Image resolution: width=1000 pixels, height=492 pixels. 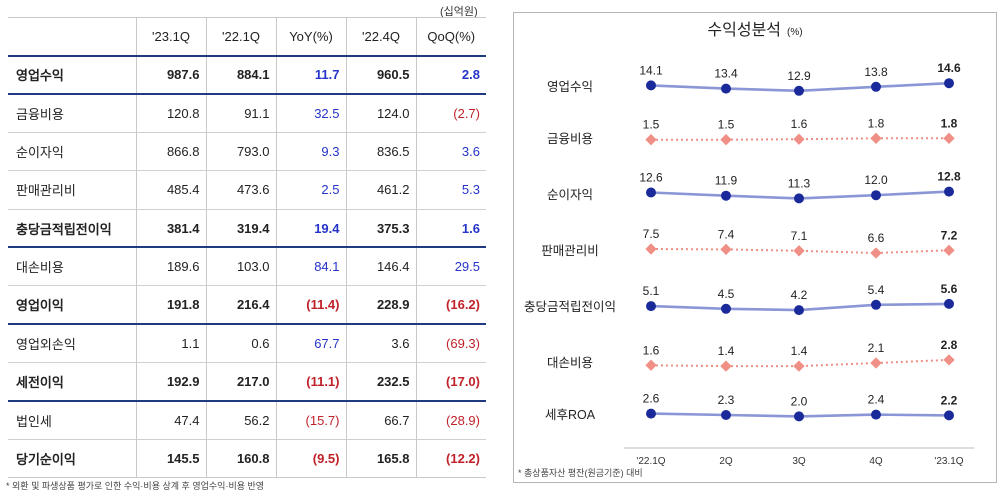 What do you see at coordinates (726, 461) in the screenshot?
I see `x-tick-label: 2Q` at bounding box center [726, 461].